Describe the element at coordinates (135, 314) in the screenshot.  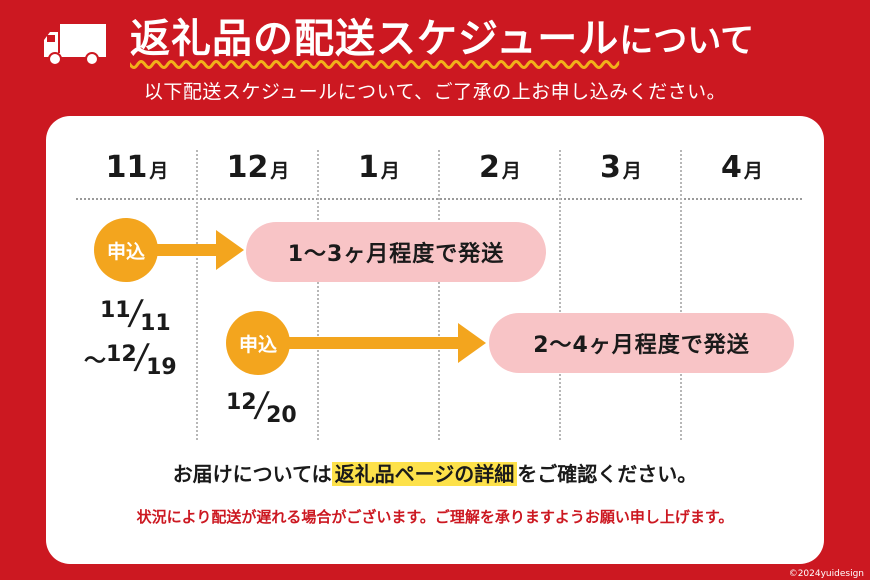
I see `application-date-start: 11/11` at that location.